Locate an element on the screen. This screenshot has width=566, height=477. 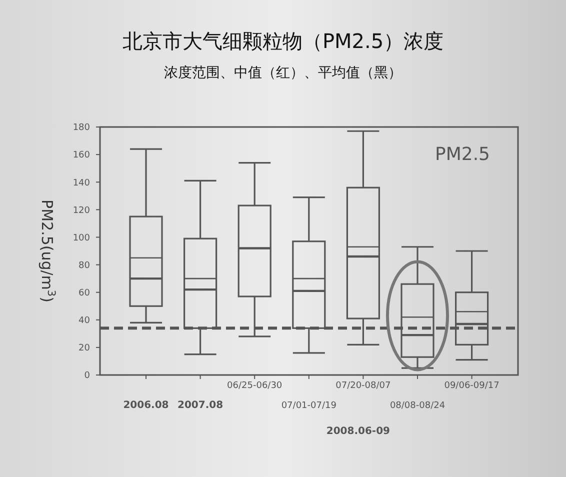
y-tick-label: 160 is located at coordinates (81, 155).